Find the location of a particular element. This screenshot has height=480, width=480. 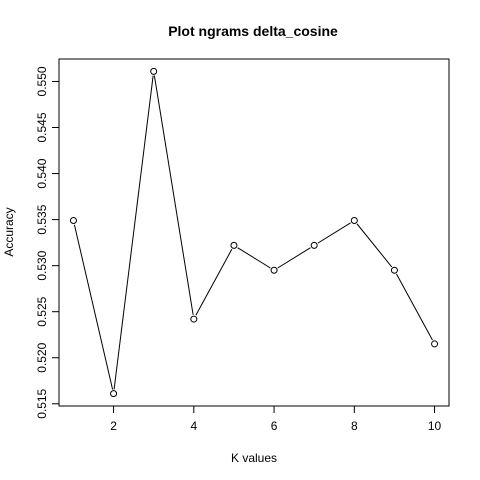

y-tick-label: 0.545 is located at coordinates (42, 127).